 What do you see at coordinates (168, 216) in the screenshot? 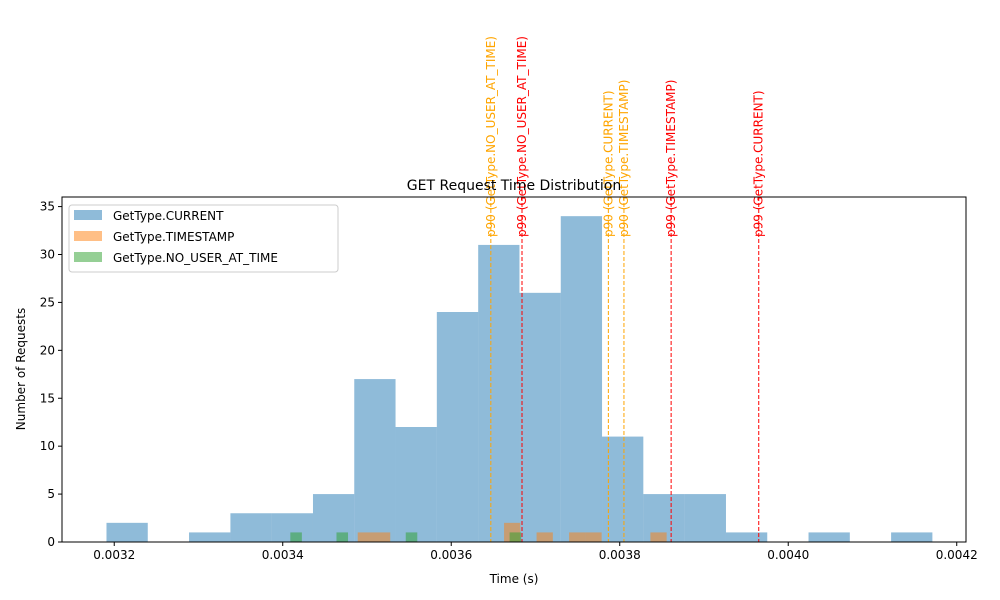
I see `legend-label: GetType.CURRENT` at bounding box center [168, 216].